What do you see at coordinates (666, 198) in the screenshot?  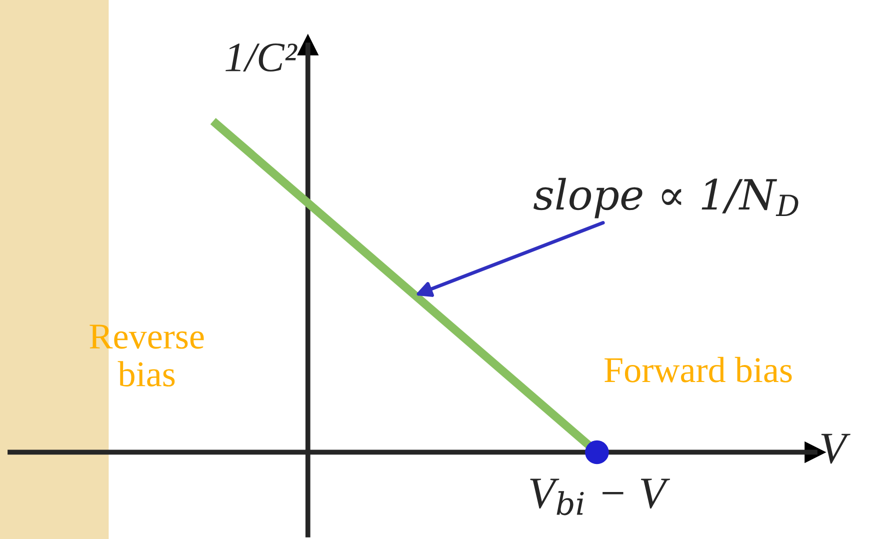 I see `annotation: slope ∝ 1/N$_{D}$` at bounding box center [666, 198].